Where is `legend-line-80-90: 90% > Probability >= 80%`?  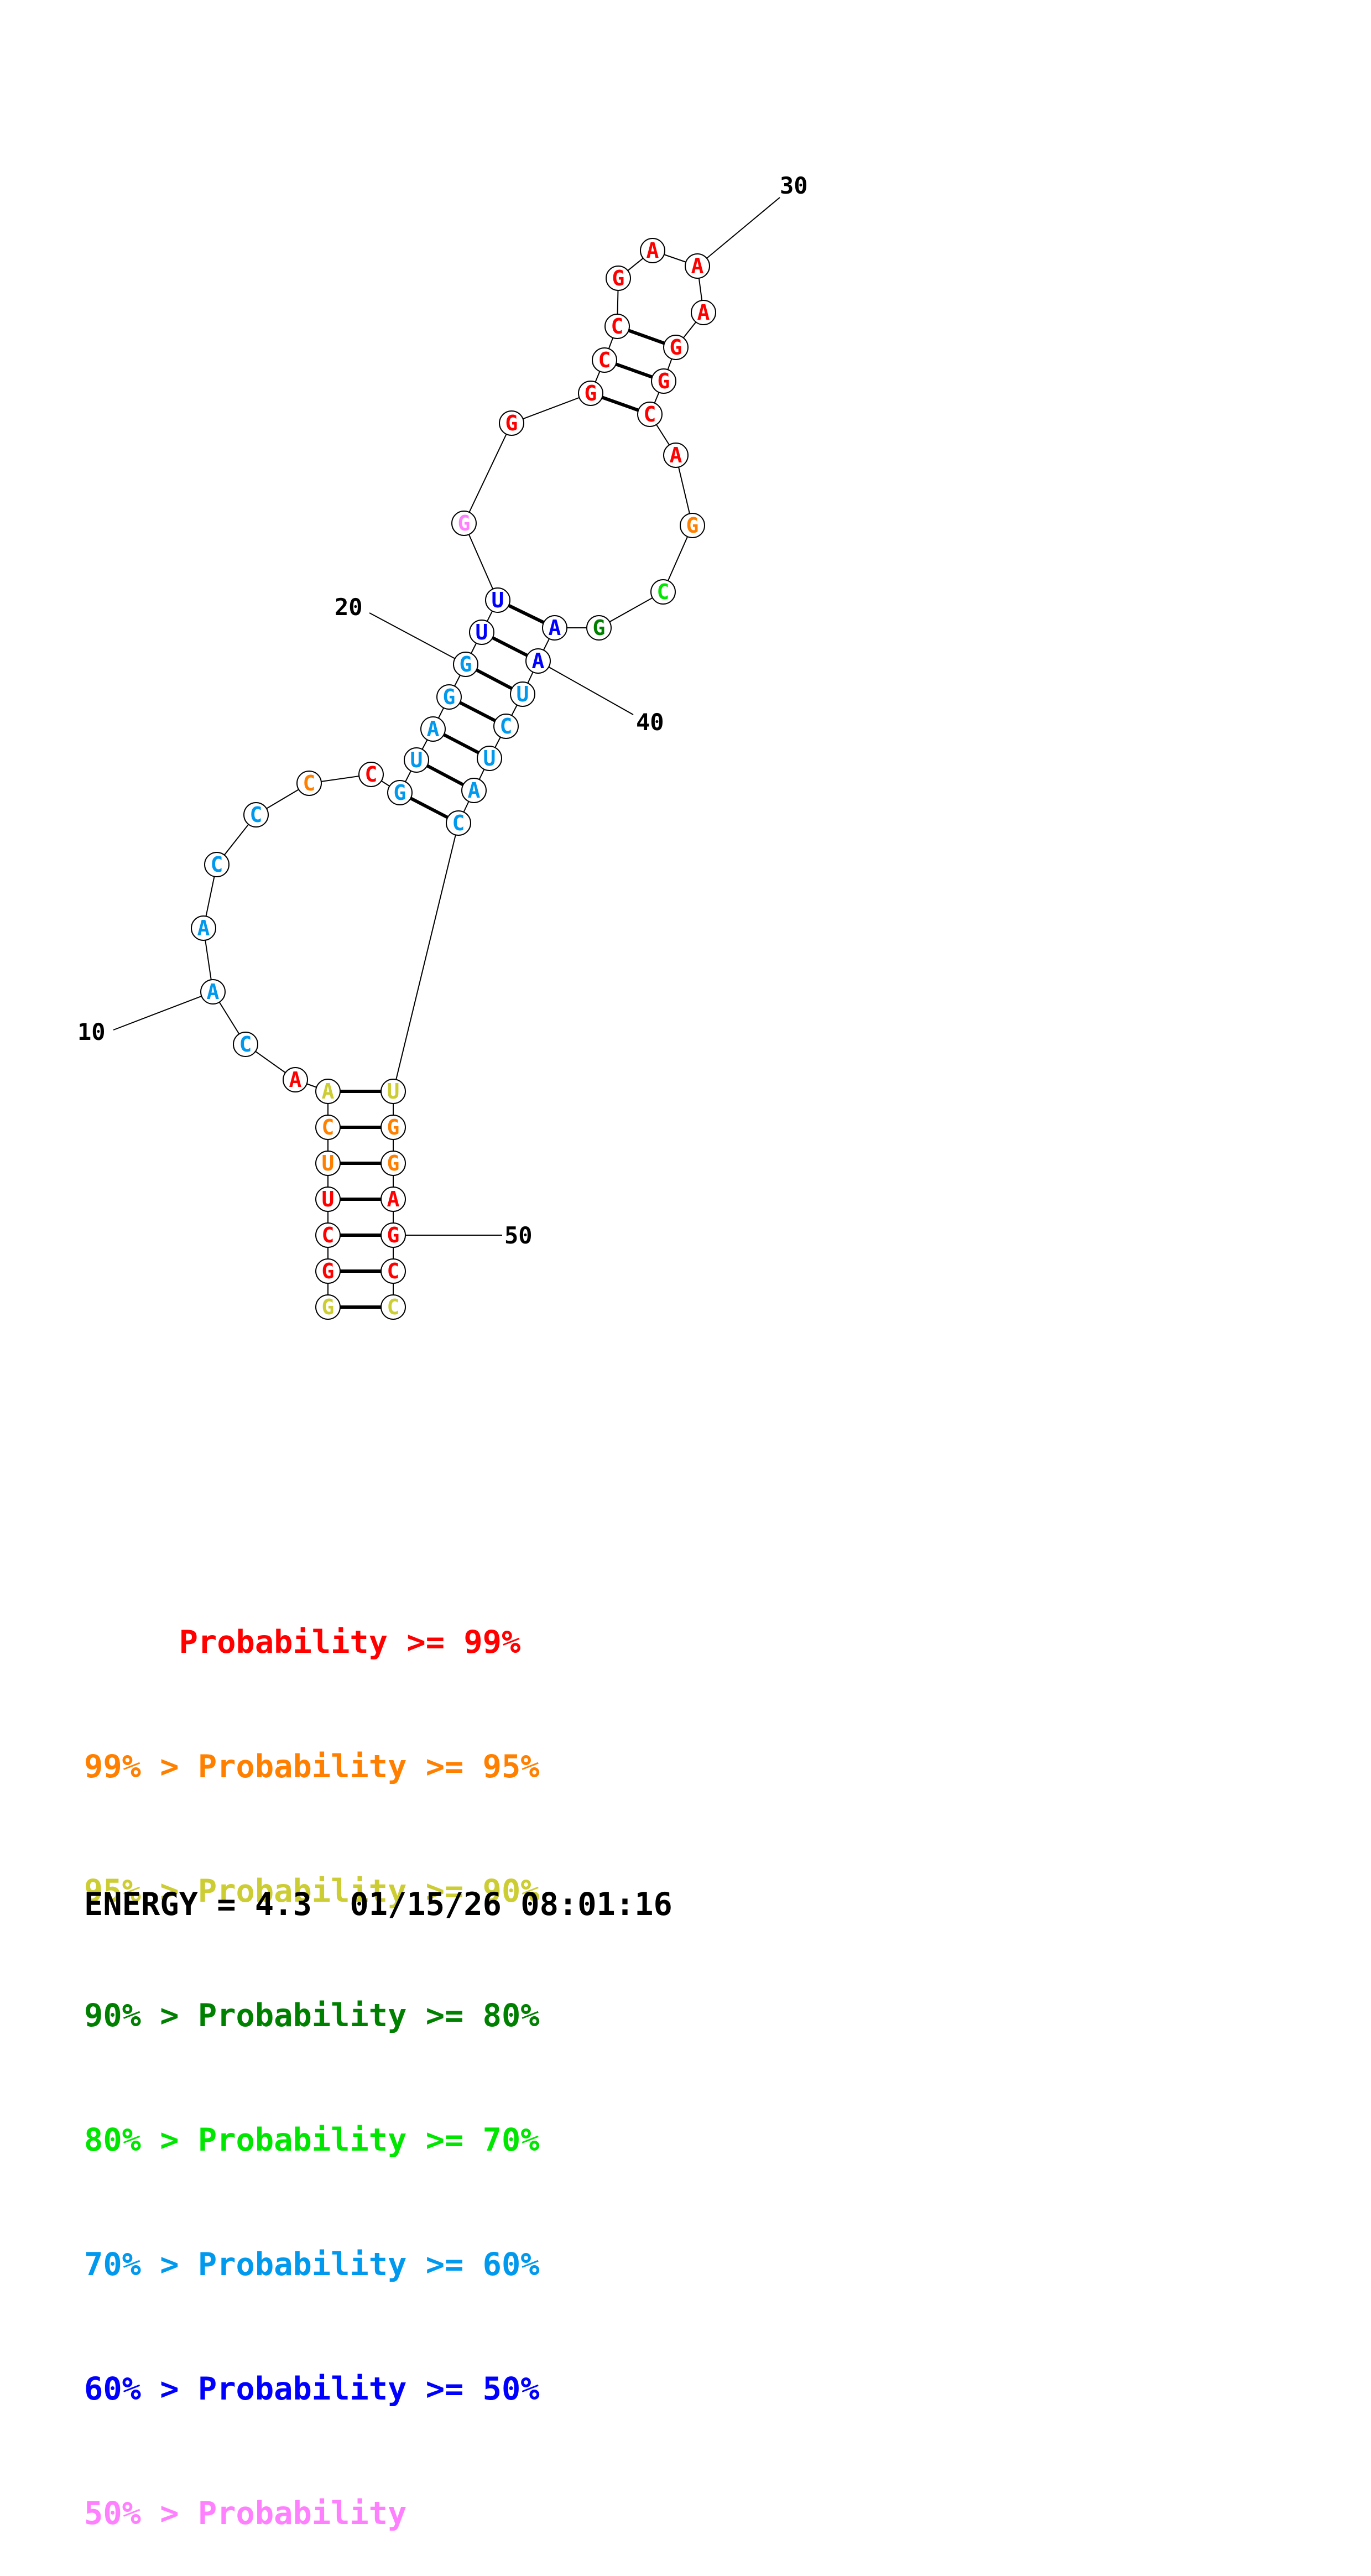
legend-line-80-90: 90% > Probability >= 80% is located at coordinates (312, 2016).